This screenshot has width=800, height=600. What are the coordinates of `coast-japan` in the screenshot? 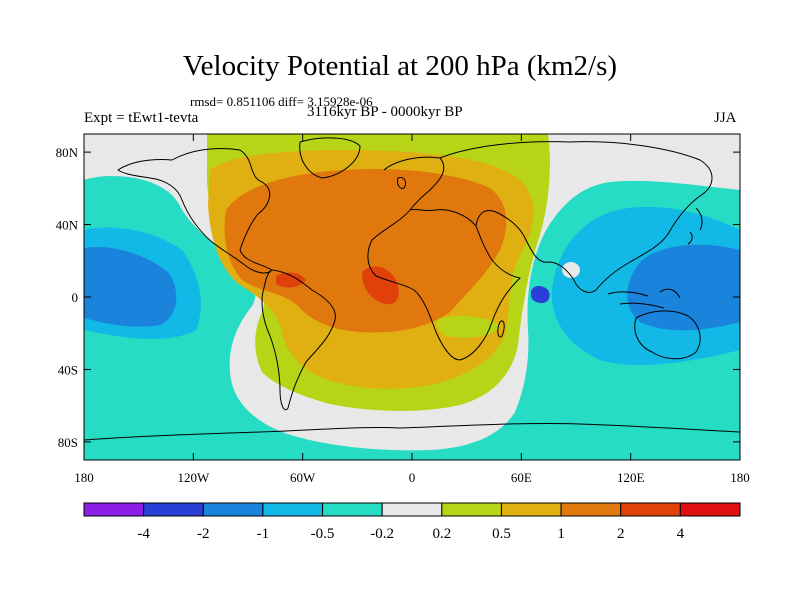 It's located at (695, 226).